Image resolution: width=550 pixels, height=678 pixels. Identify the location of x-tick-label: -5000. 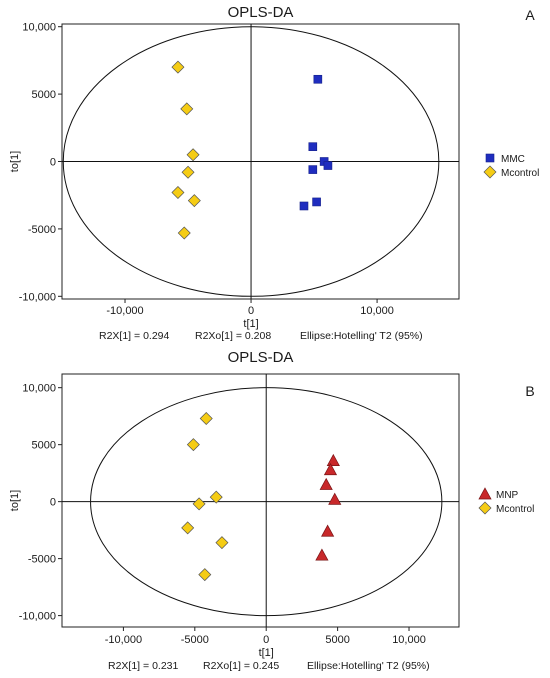
(195, 640).